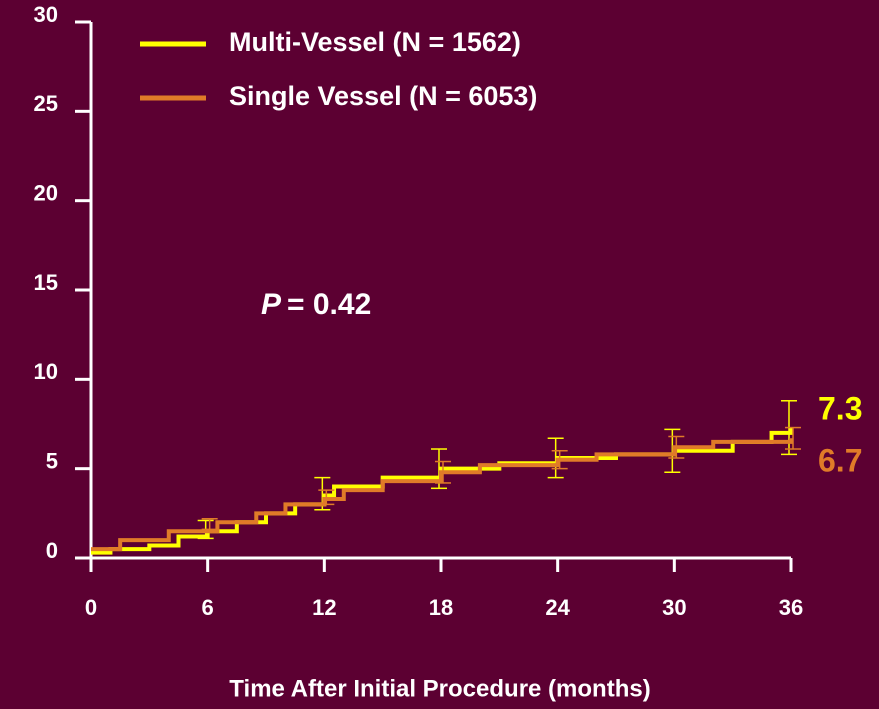  What do you see at coordinates (375, 42) in the screenshot?
I see `legend-label: Multi-Vessel (N = 1562)` at bounding box center [375, 42].